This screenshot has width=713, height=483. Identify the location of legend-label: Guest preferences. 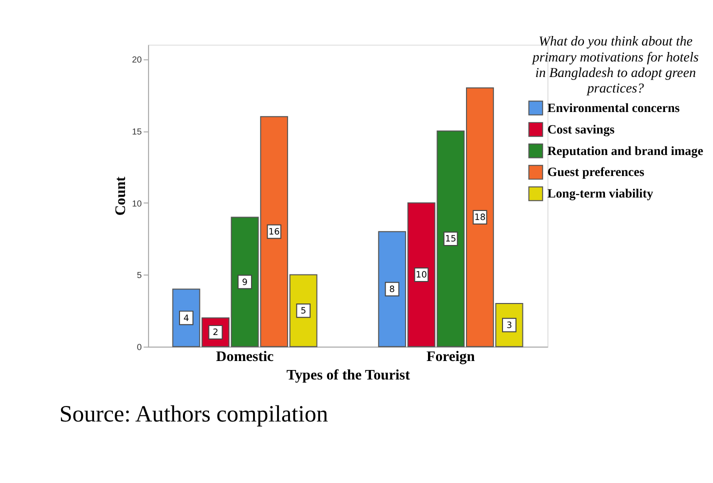
(595, 172).